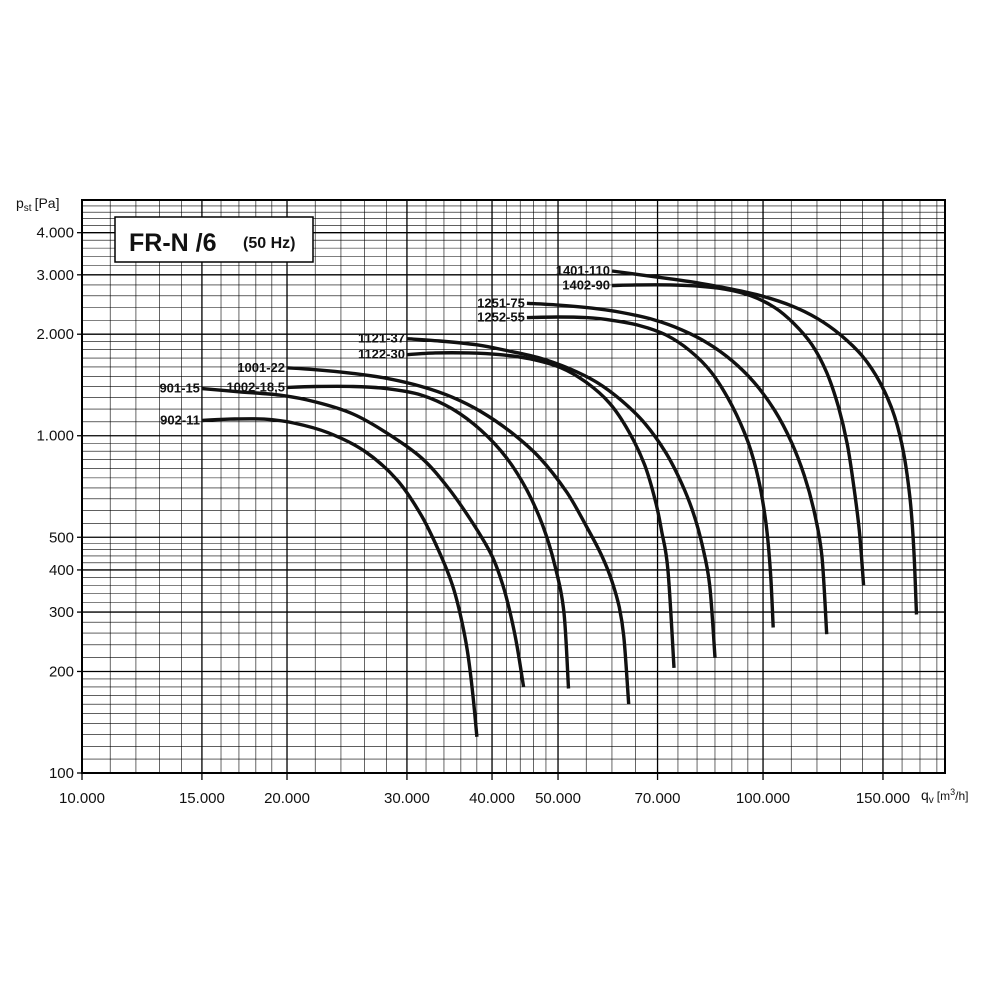  What do you see at coordinates (492, 798) in the screenshot?
I see `x-tick-label: 40.000` at bounding box center [492, 798].